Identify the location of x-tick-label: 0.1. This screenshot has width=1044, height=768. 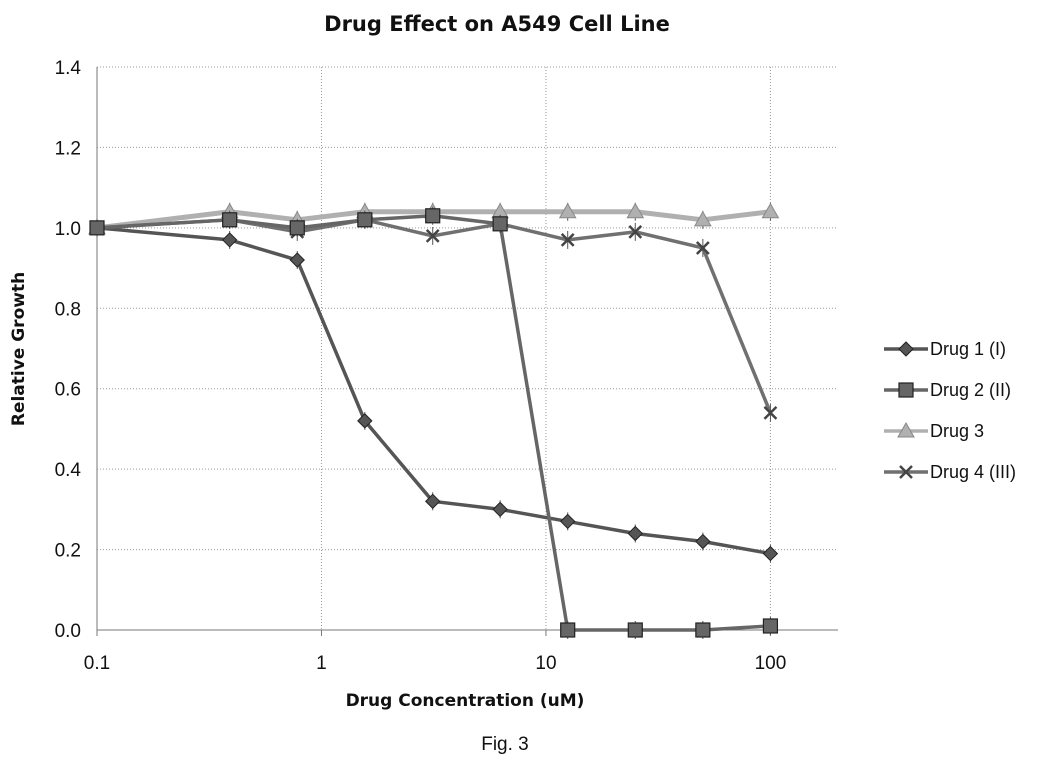
(97, 663).